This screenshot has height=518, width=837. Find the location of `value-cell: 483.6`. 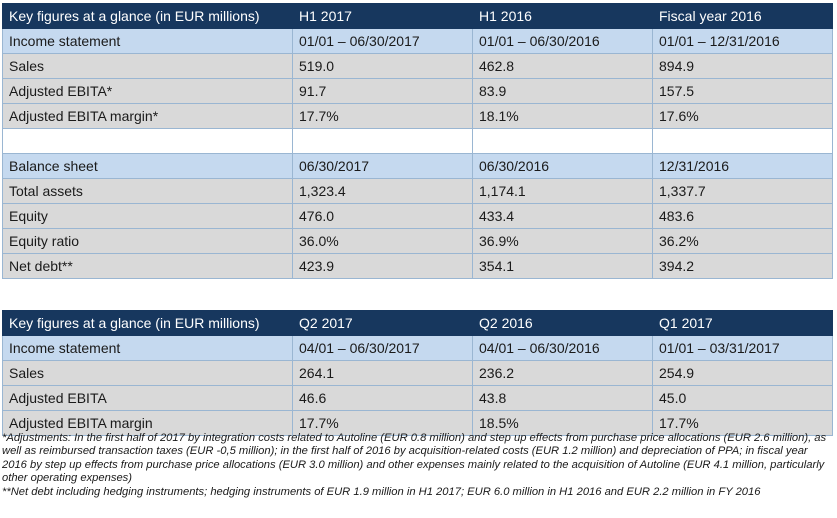

value-cell: 483.6 is located at coordinates (742, 216).